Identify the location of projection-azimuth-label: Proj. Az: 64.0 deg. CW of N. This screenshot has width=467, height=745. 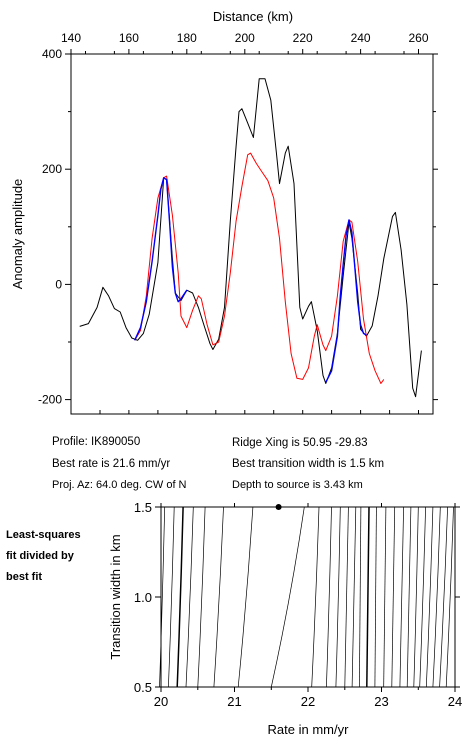
(119, 485).